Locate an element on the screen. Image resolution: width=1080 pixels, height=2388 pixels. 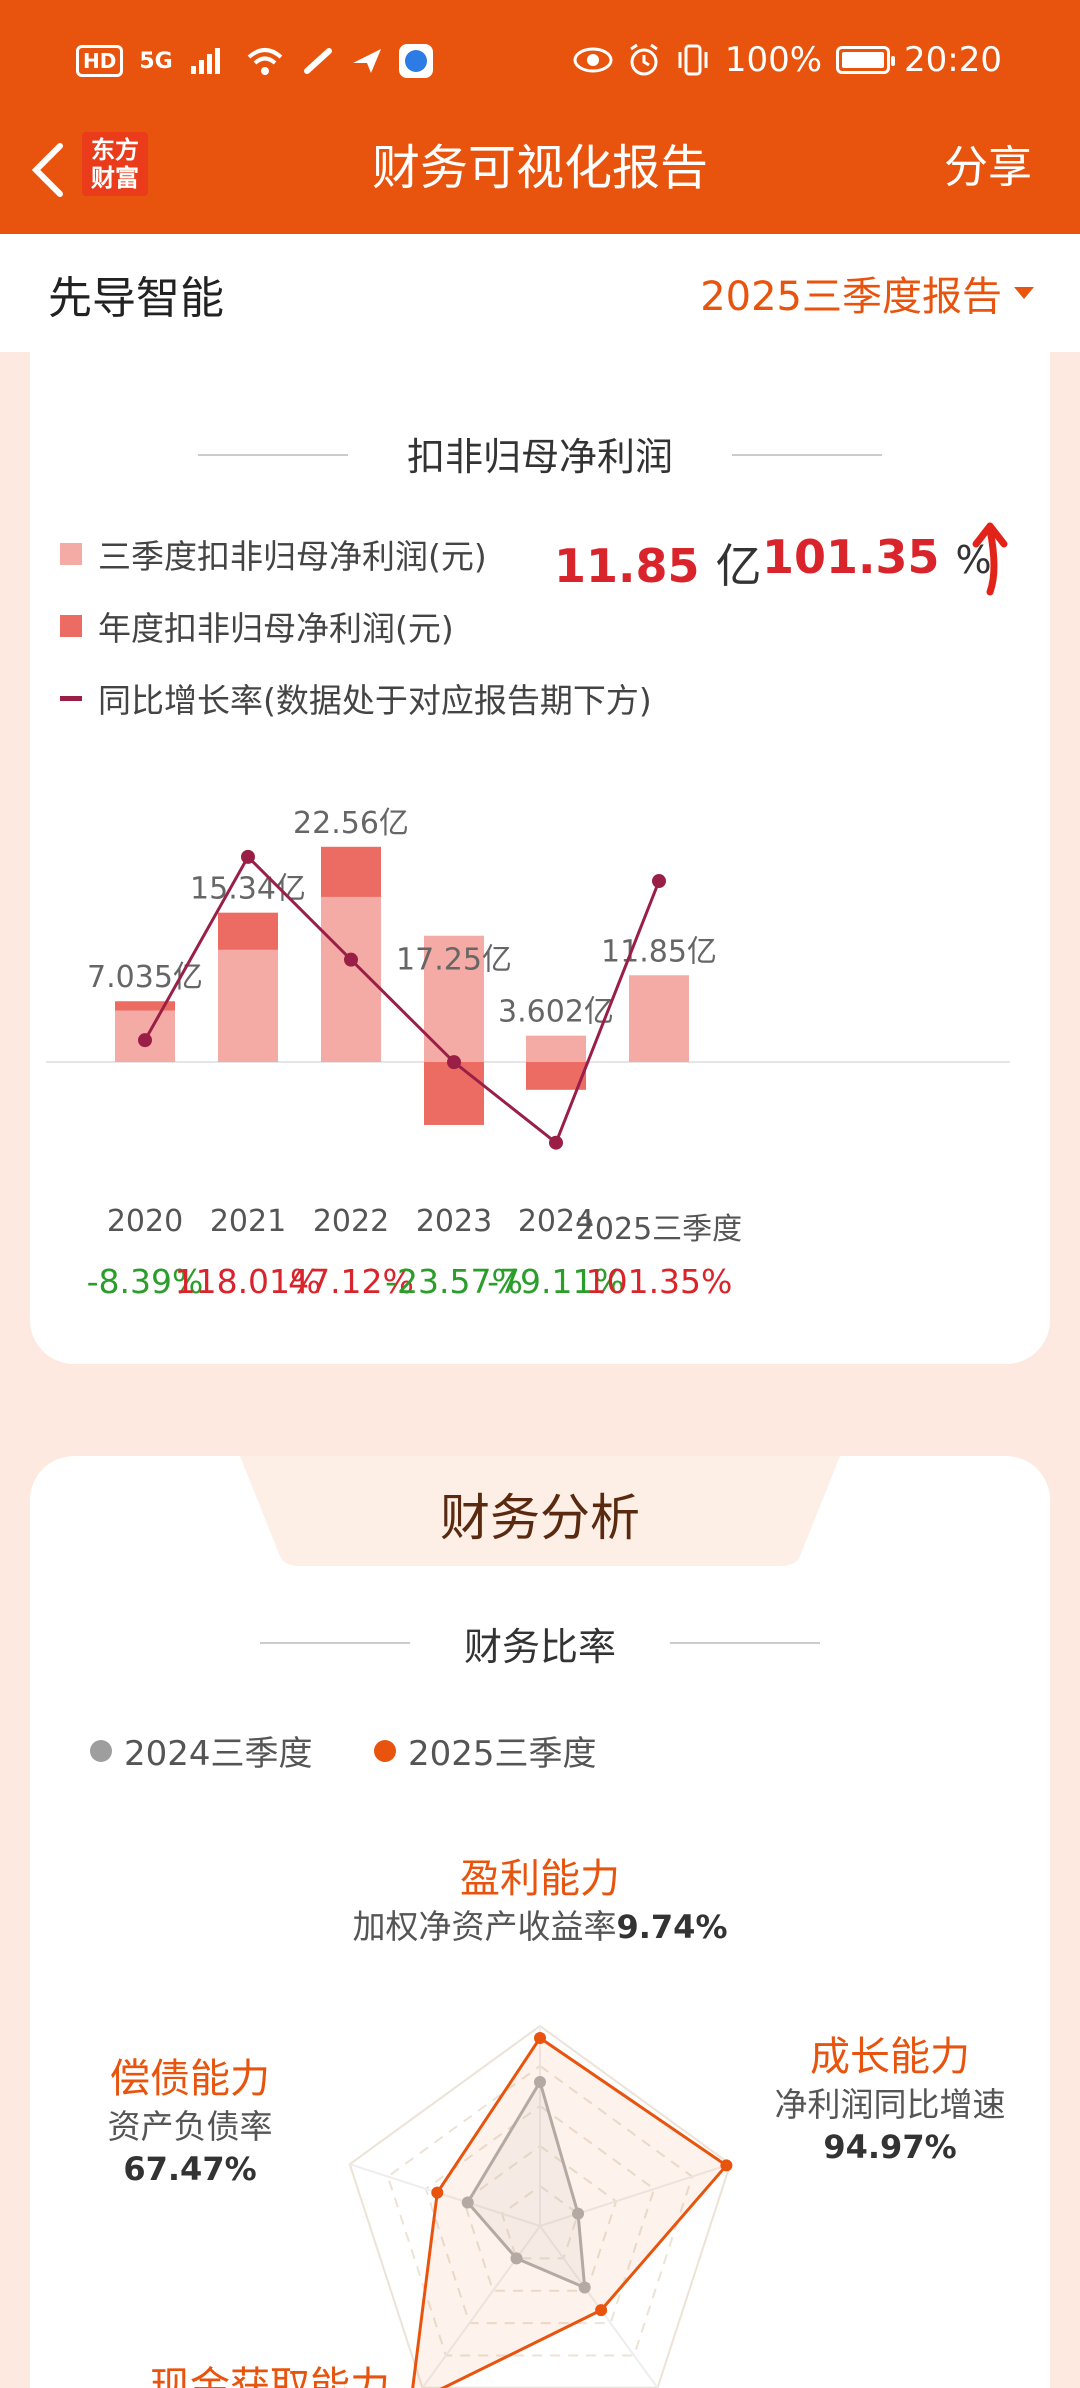
bar-value-label: 17.25亿 is located at coordinates (454, 960).